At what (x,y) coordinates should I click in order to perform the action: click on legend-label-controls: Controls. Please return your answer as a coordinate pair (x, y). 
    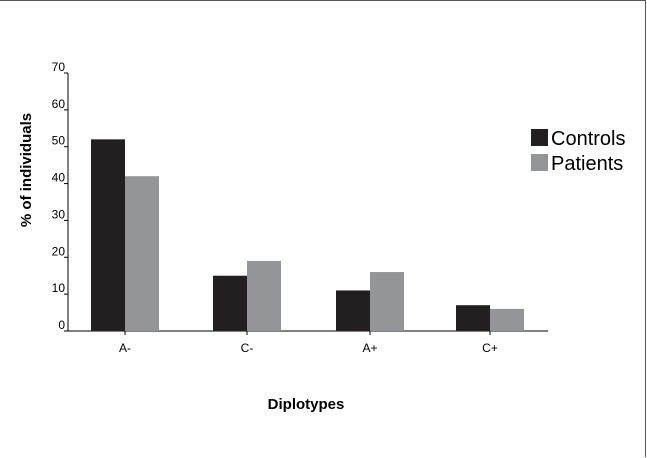
    Looking at the image, I should click on (588, 139).